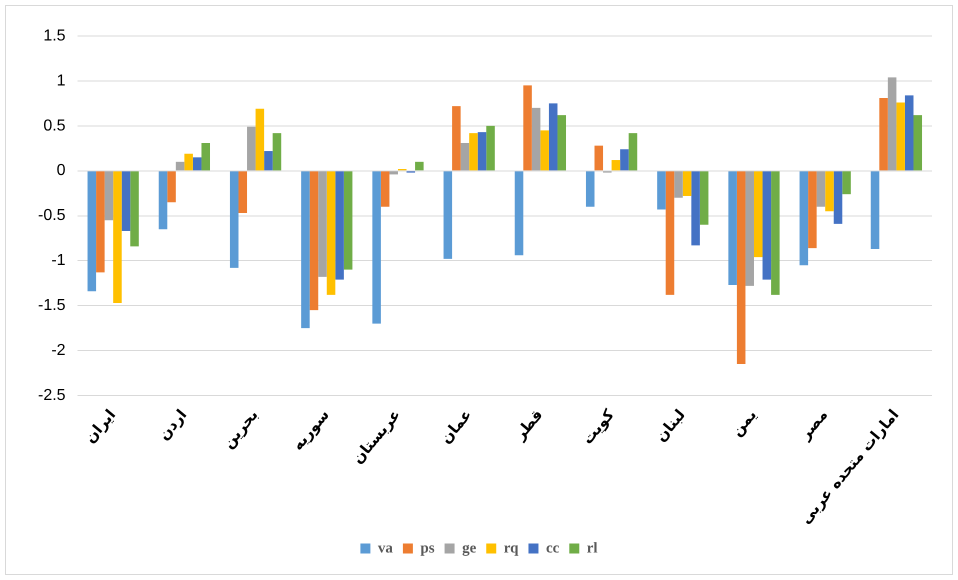  Describe the element at coordinates (310, 430) in the screenshot. I see `x-tick-label: سوریه` at that location.